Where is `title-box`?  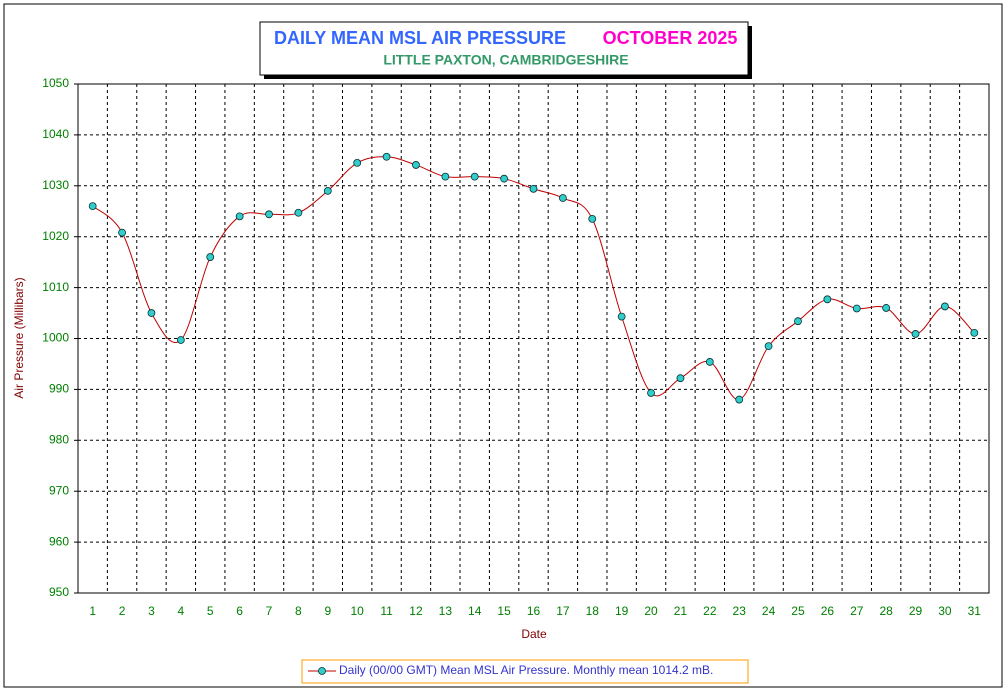
title-box is located at coordinates (504, 48).